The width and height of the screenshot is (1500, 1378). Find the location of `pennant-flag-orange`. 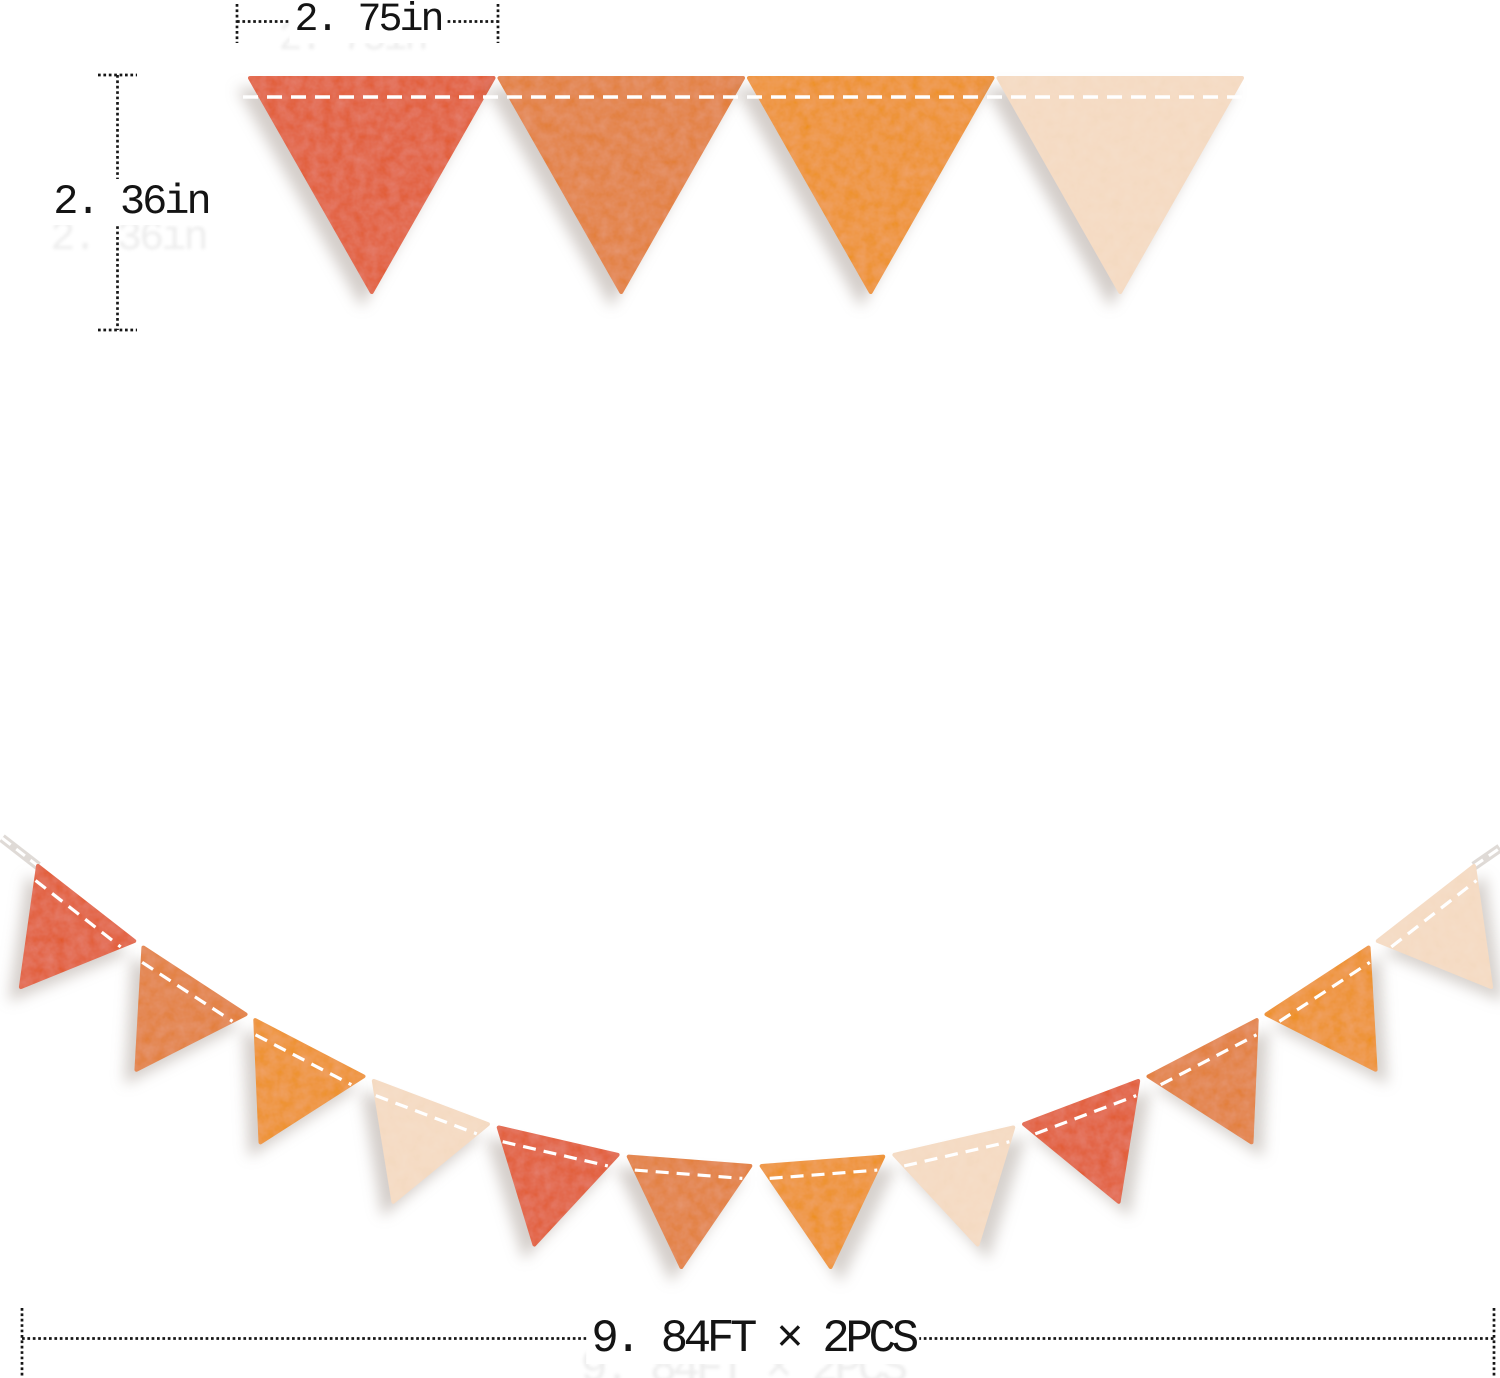

pennant-flag-orange is located at coordinates (621, 185).